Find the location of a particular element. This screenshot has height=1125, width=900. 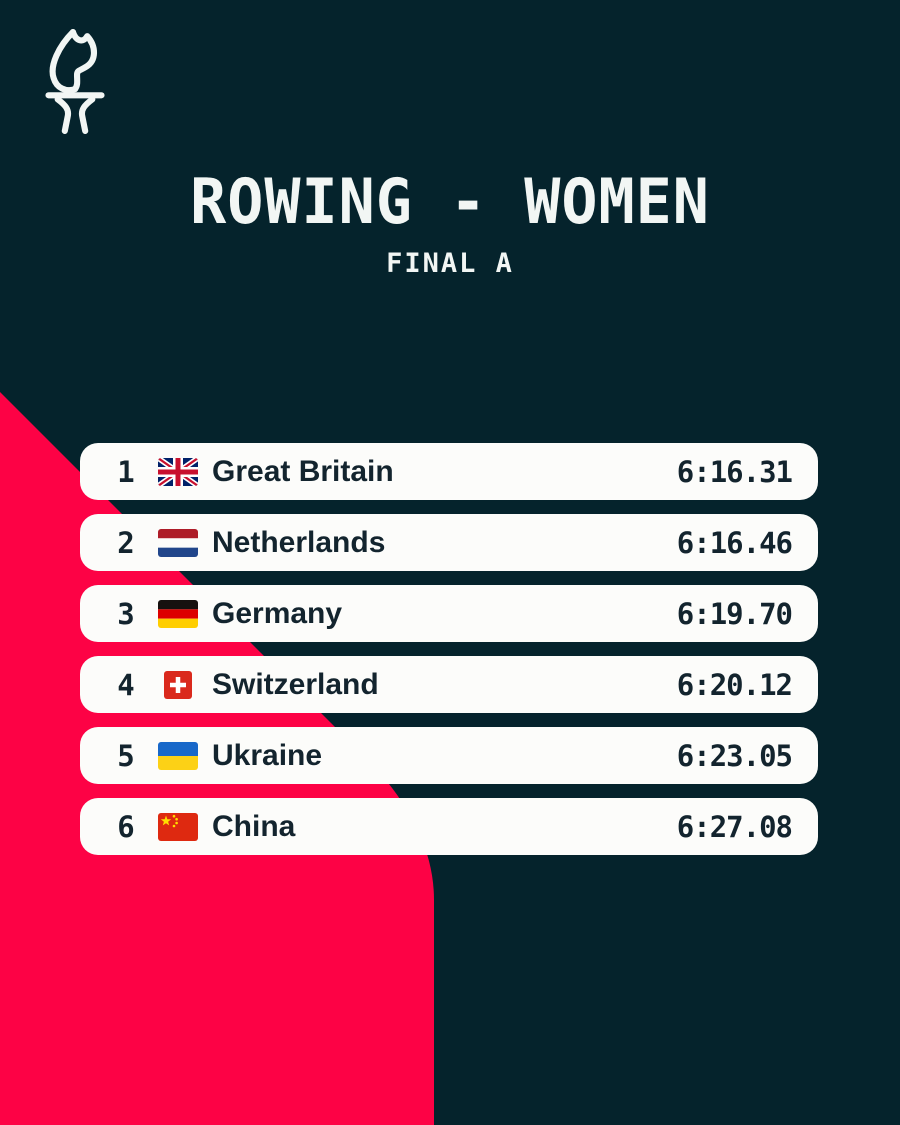

country-name: China is located at coordinates (254, 826).